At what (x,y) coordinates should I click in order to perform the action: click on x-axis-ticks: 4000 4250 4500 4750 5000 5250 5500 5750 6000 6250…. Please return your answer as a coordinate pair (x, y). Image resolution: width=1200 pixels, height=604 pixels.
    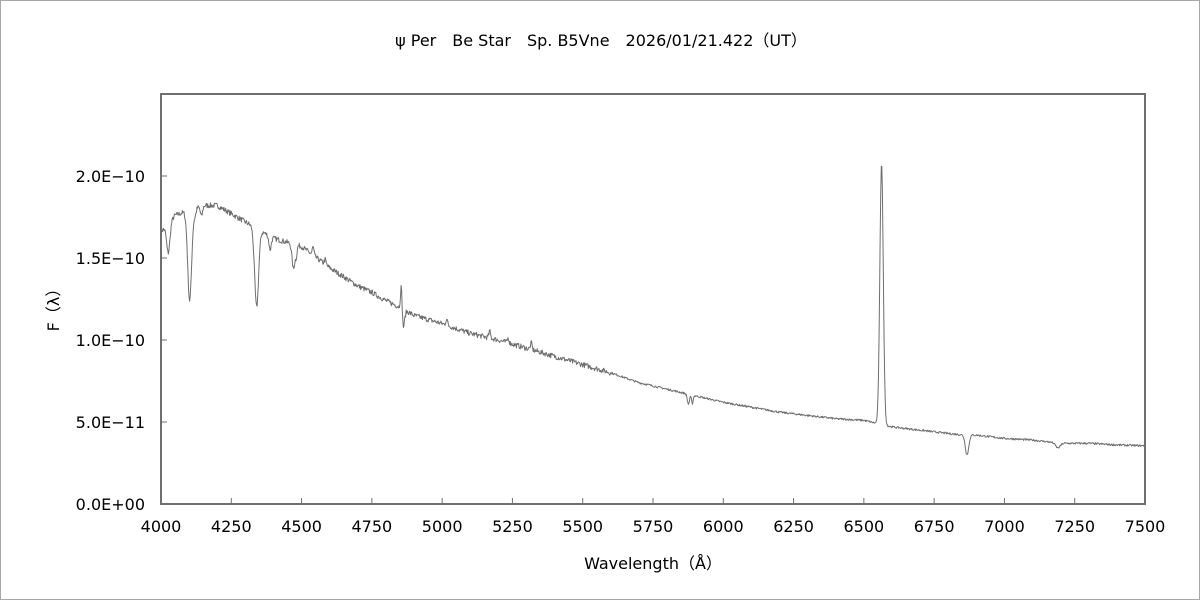
    Looking at the image, I should click on (653, 517).